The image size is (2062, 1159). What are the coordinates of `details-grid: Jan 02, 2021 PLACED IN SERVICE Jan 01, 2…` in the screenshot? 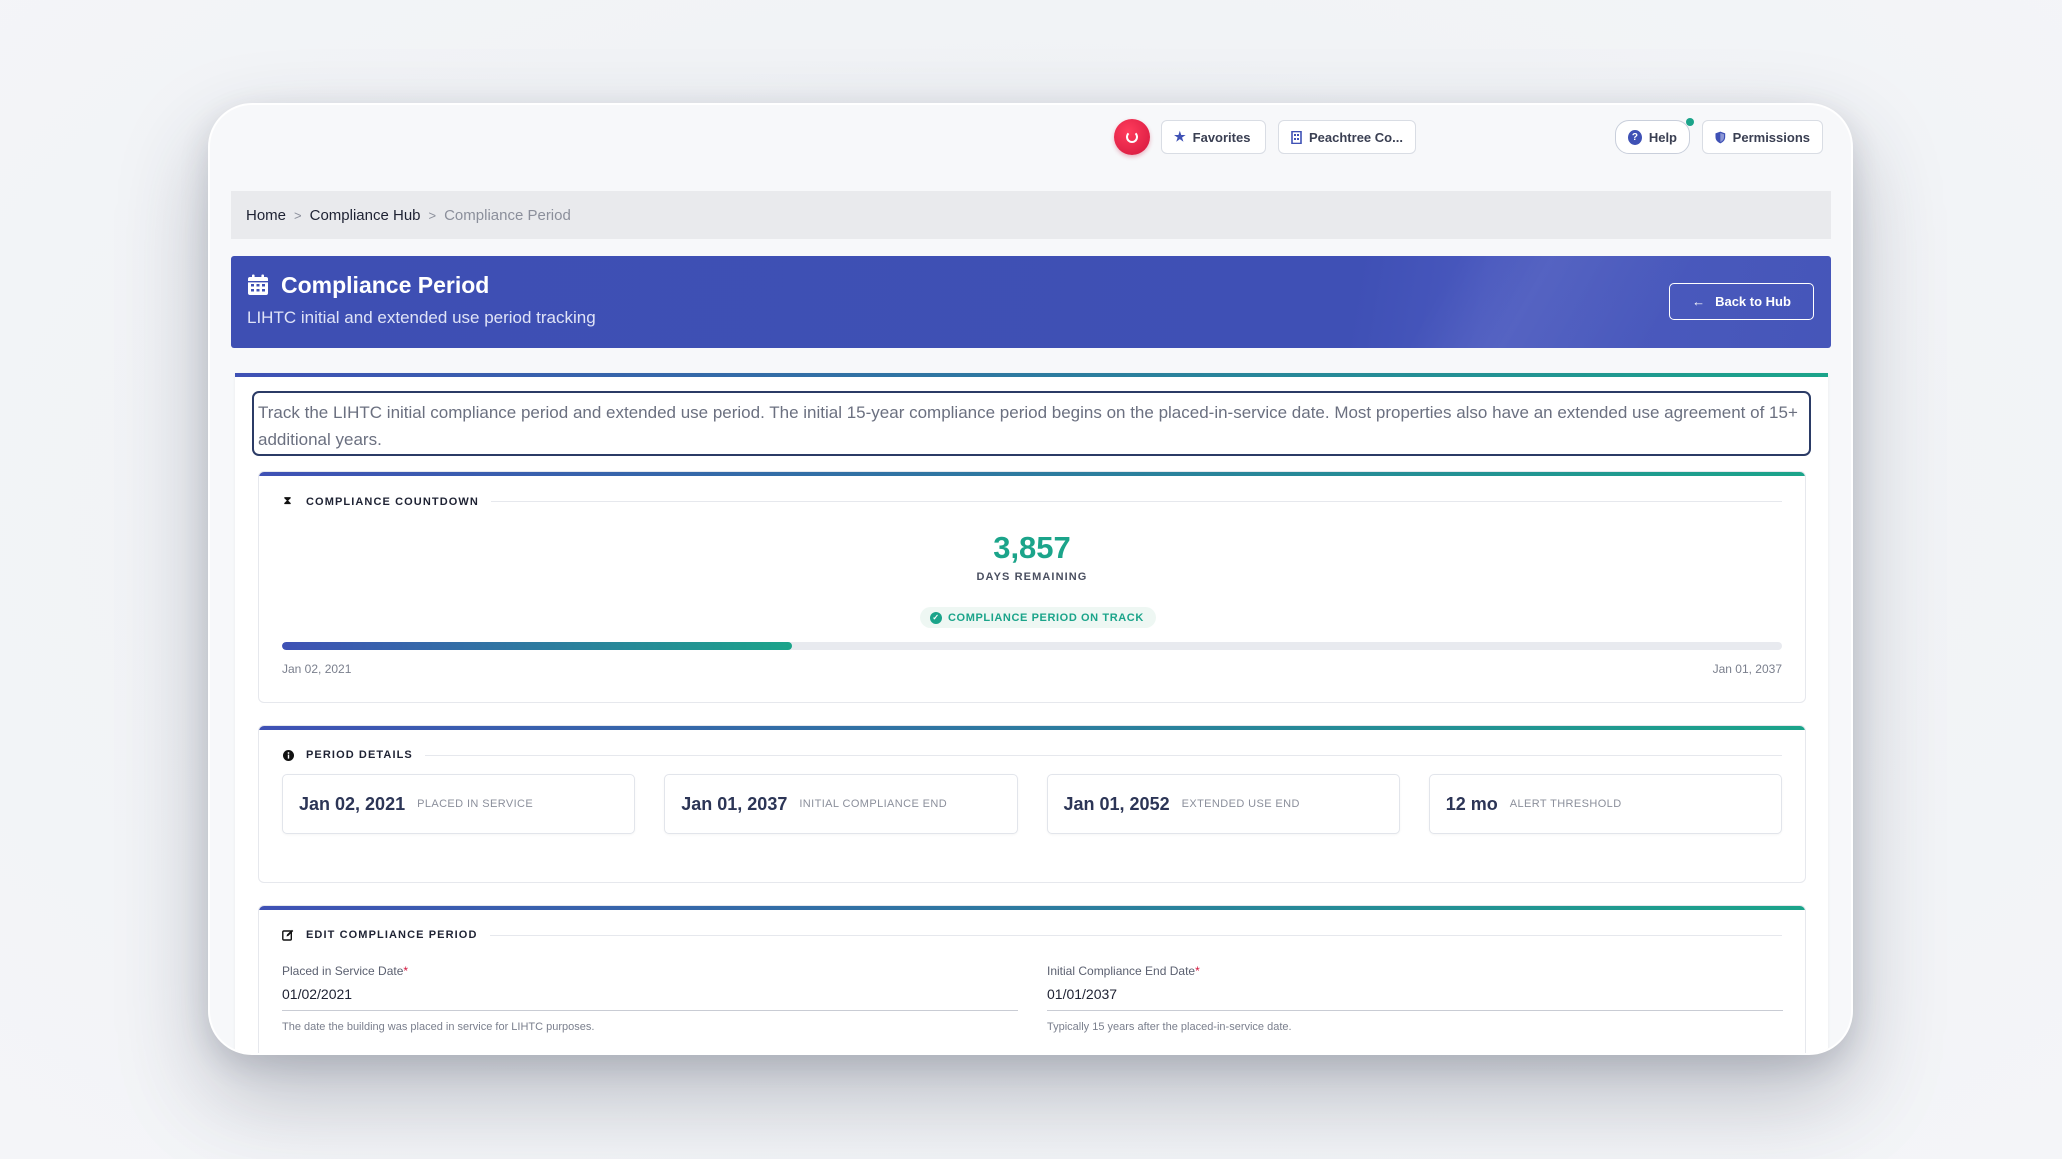 It's located at (1032, 804).